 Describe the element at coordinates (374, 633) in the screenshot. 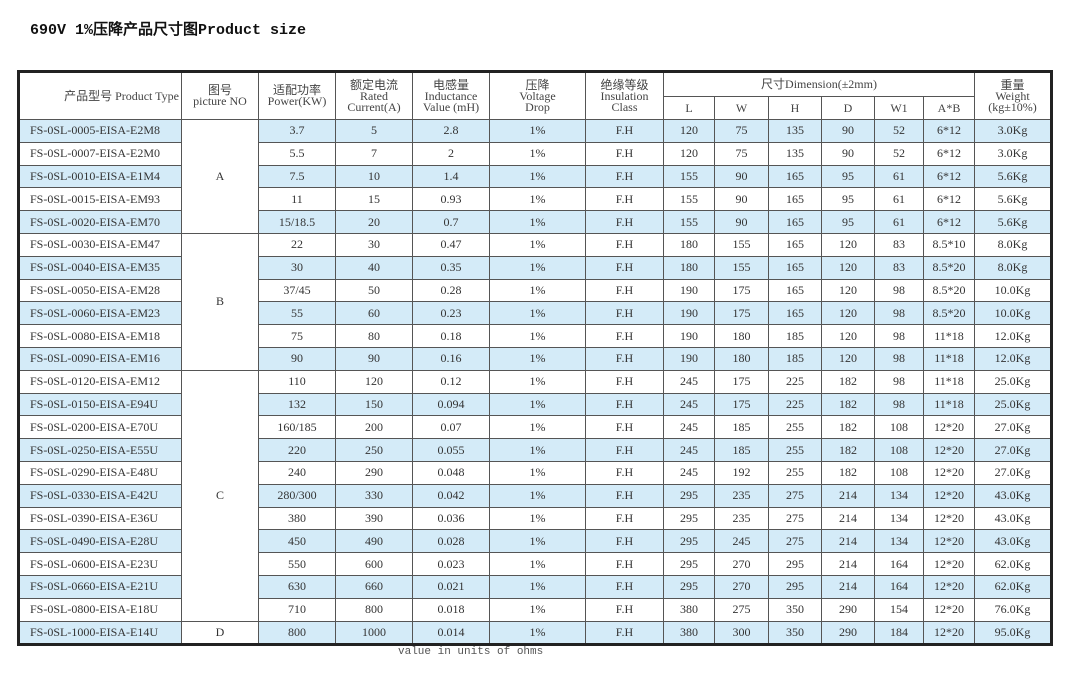

I see `cell-current: 1000` at that location.